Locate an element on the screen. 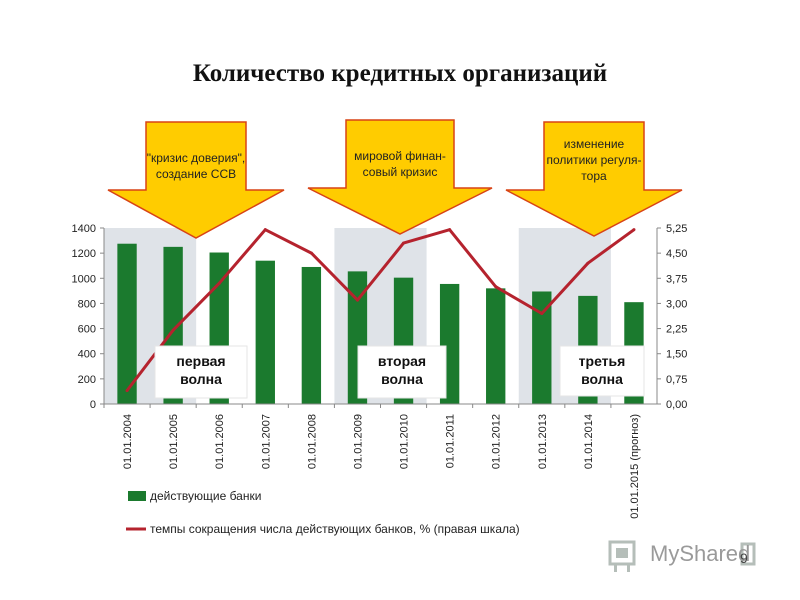  y2-tick-label: 3,75 is located at coordinates (676, 279).